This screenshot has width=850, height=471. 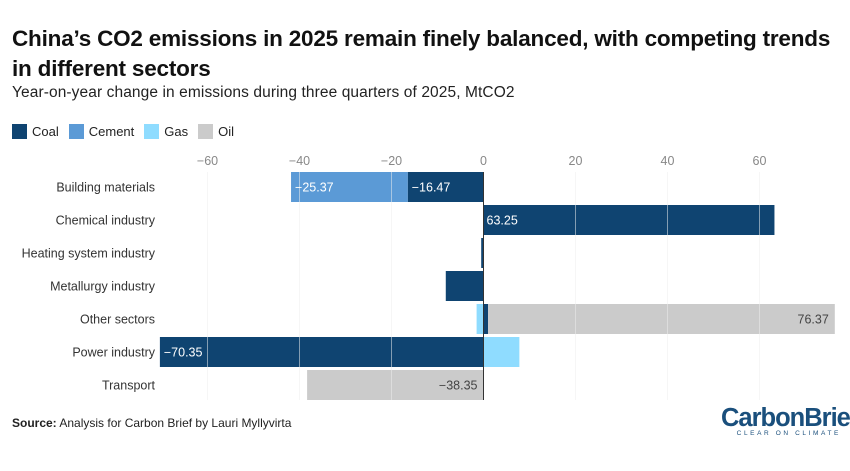 I want to click on bar-building-materials-coal, so click(x=445, y=187).